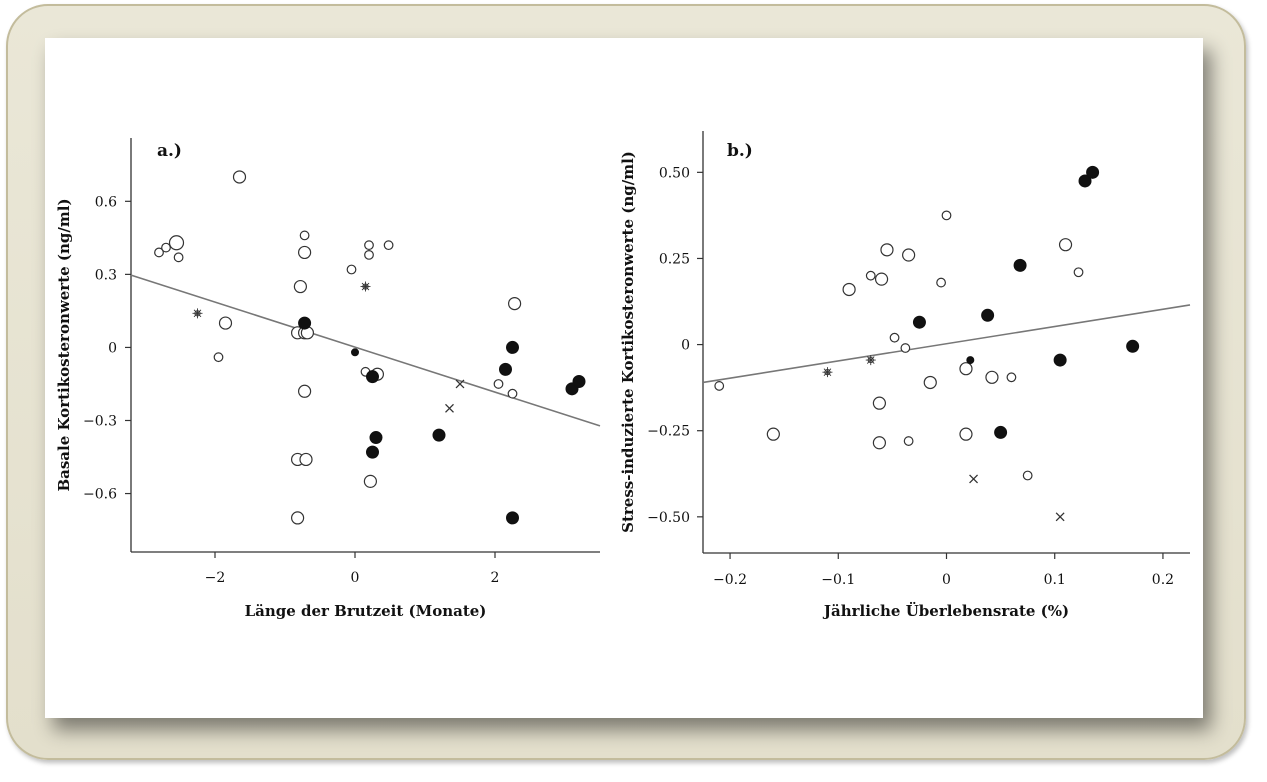 Image resolution: width=1267 pixels, height=782 pixels. Describe the element at coordinates (668, 432) in the screenshot. I see `y-tick-label: −0.25` at that location.